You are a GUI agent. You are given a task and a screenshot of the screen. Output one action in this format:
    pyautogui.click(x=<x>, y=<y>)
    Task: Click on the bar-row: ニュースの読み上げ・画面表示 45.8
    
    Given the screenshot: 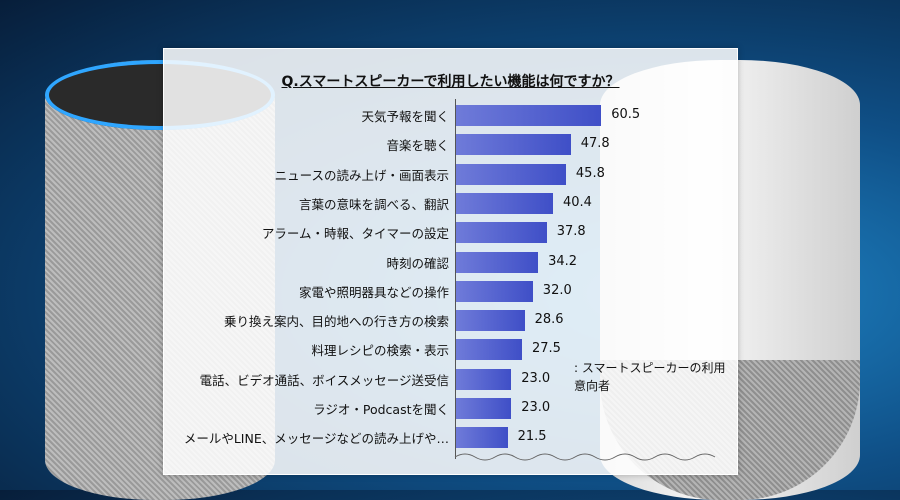 What is the action you would take?
    pyautogui.click(x=450, y=174)
    